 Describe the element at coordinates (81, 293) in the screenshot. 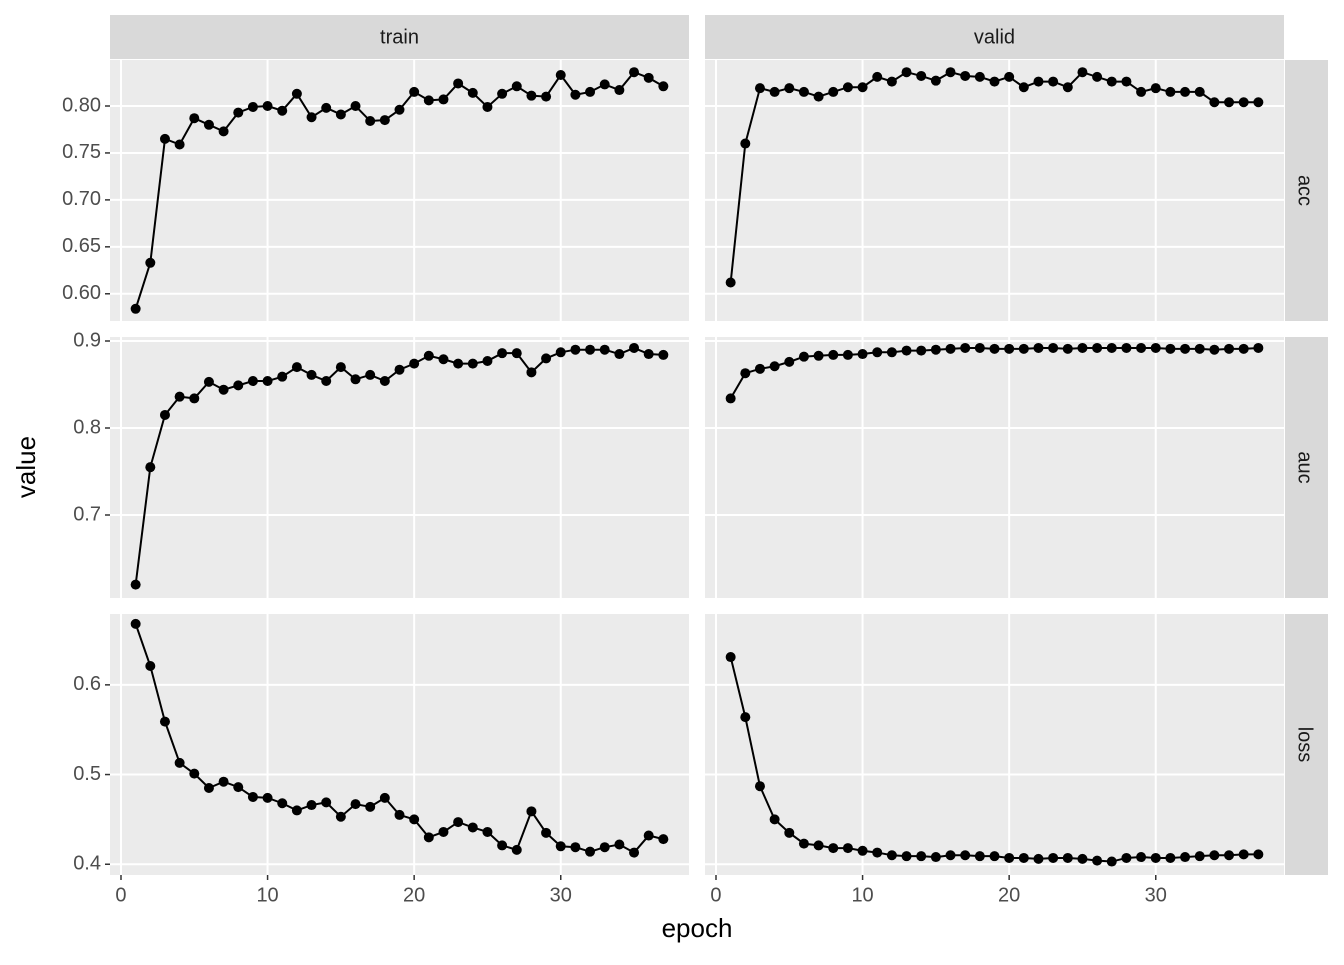

I see `y-tick-label: 0.60` at that location.